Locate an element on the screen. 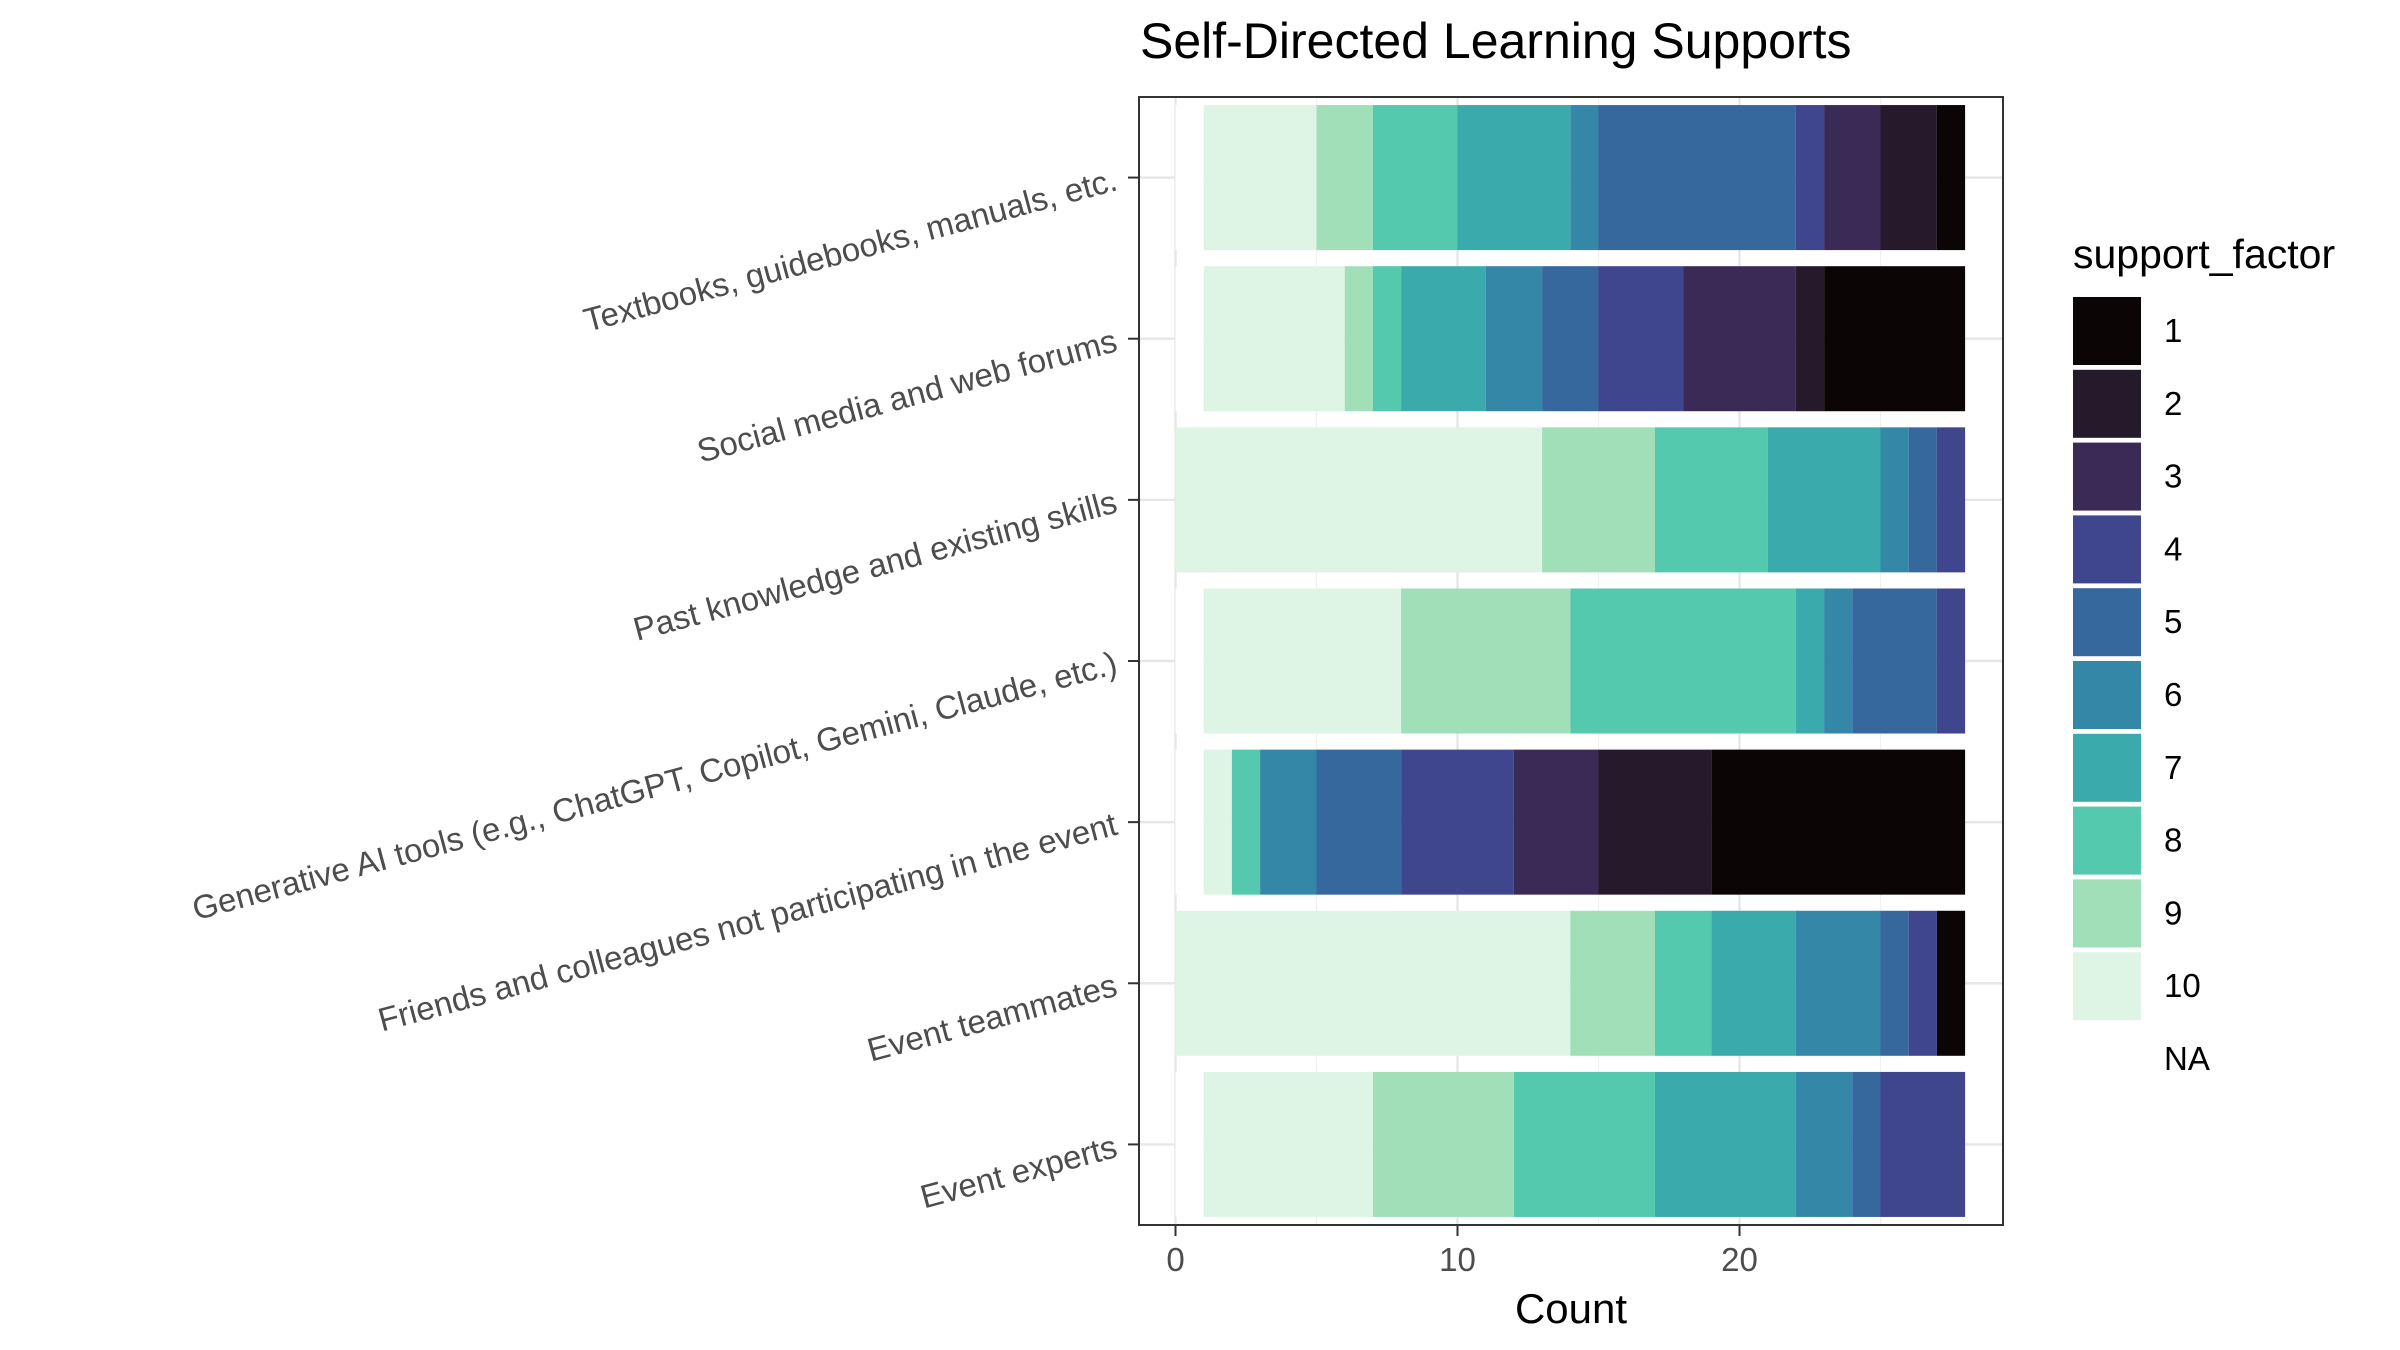  y-tick-label: Social media and web forums is located at coordinates (907, 396).